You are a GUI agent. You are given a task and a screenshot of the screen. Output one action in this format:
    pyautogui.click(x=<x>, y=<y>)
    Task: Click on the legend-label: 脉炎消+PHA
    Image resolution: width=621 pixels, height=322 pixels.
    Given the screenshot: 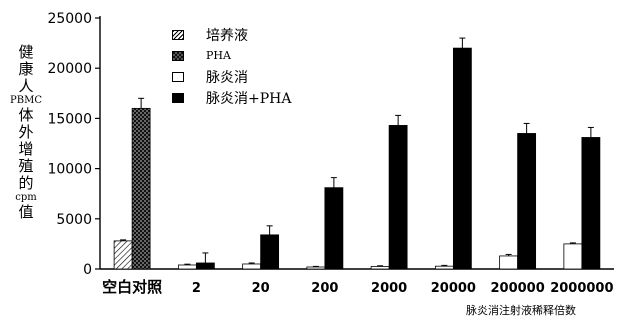 What is the action you would take?
    pyautogui.click(x=249, y=98)
    